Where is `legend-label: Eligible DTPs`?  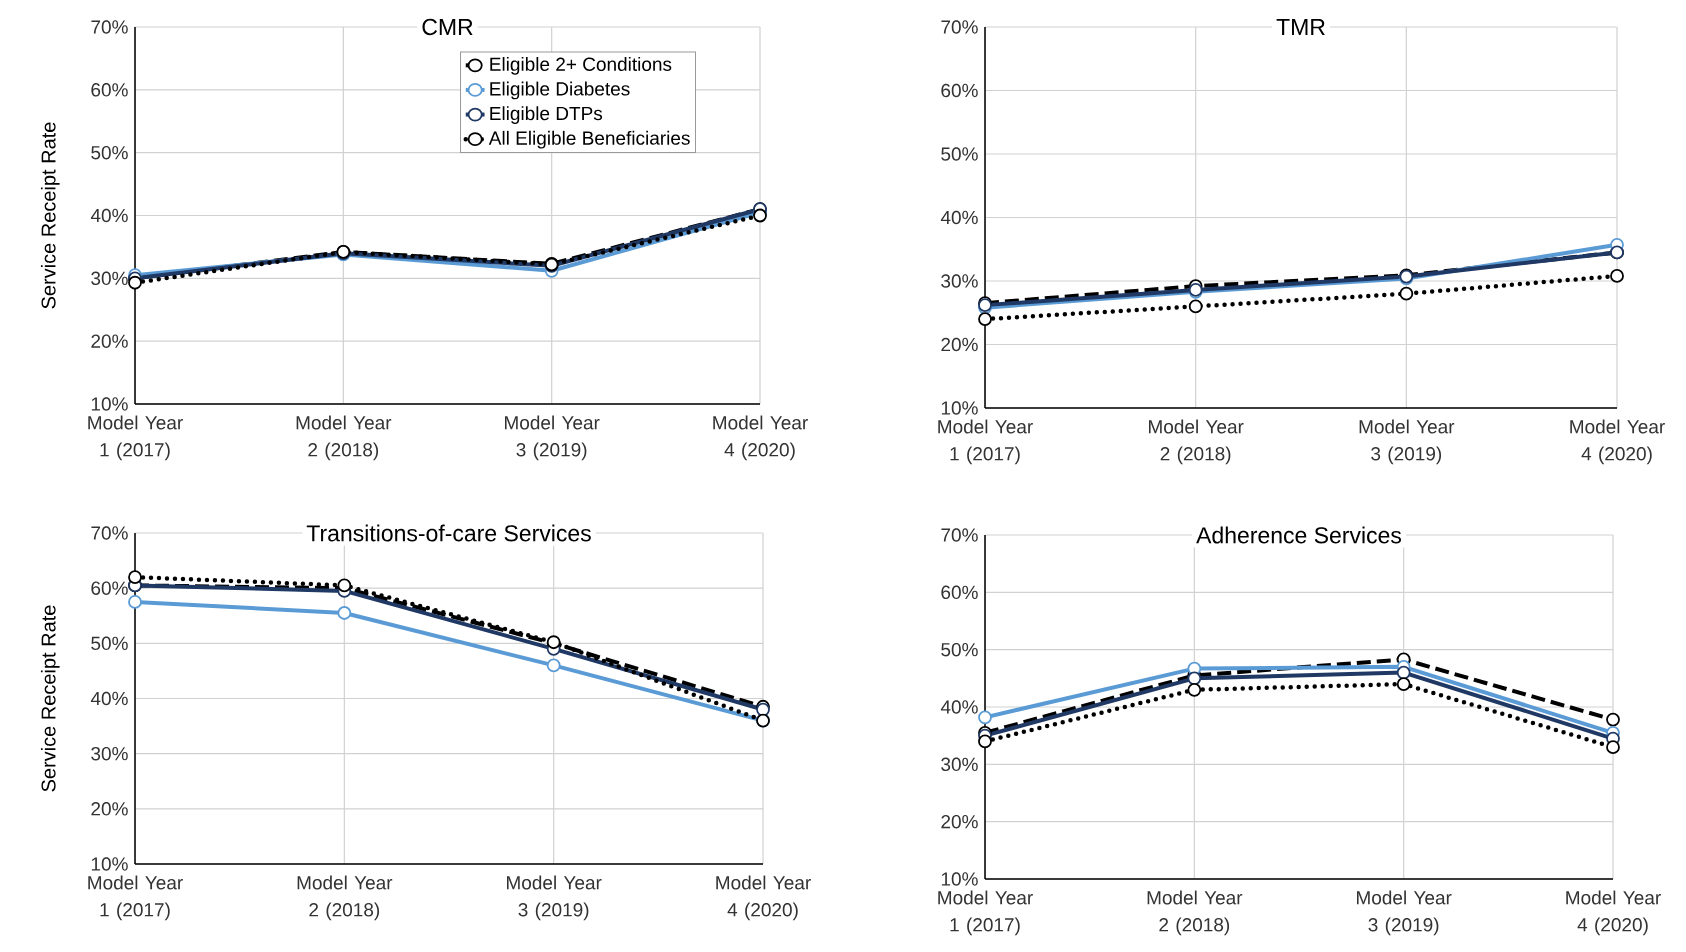 legend-label: Eligible DTPs is located at coordinates (546, 115).